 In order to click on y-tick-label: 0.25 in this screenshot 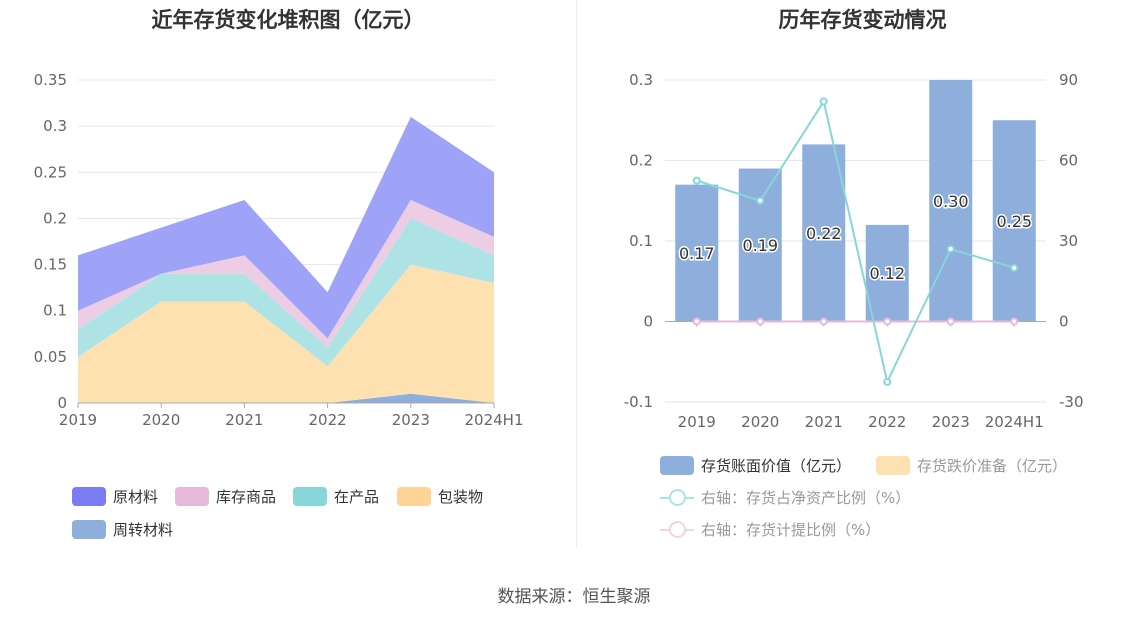, I will do `click(50, 172)`.